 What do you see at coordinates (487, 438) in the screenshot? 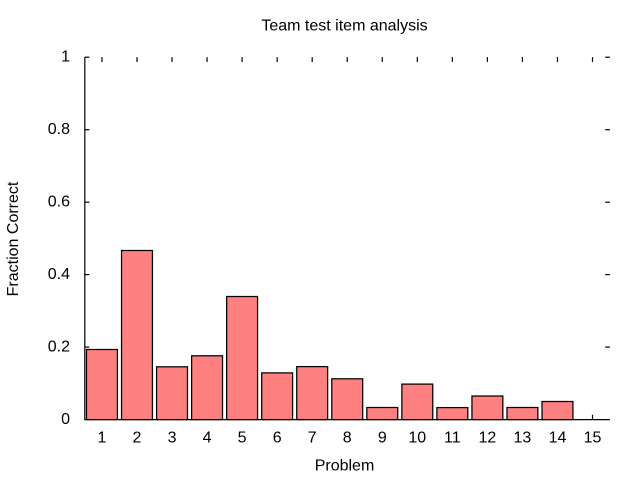
I see `svg-text: 12` at bounding box center [487, 438].